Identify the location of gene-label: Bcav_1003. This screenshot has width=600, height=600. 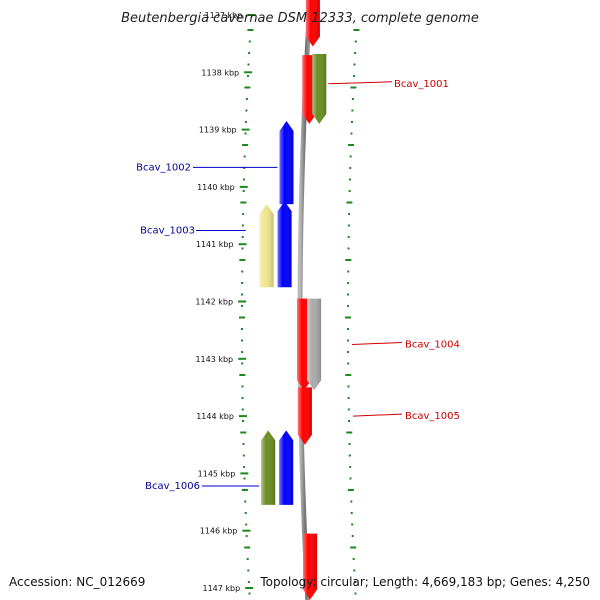
(167, 230).